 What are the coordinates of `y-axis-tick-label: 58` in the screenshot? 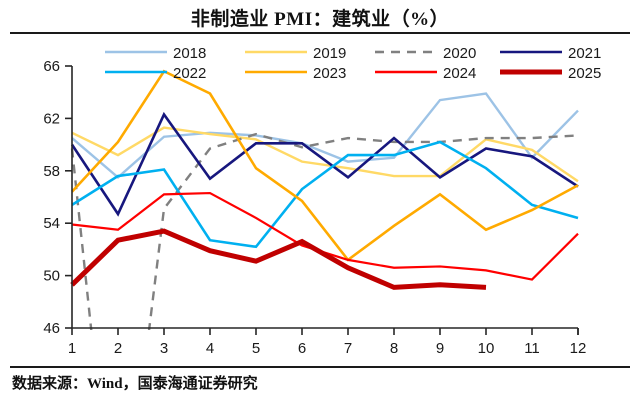 It's located at (51, 171).